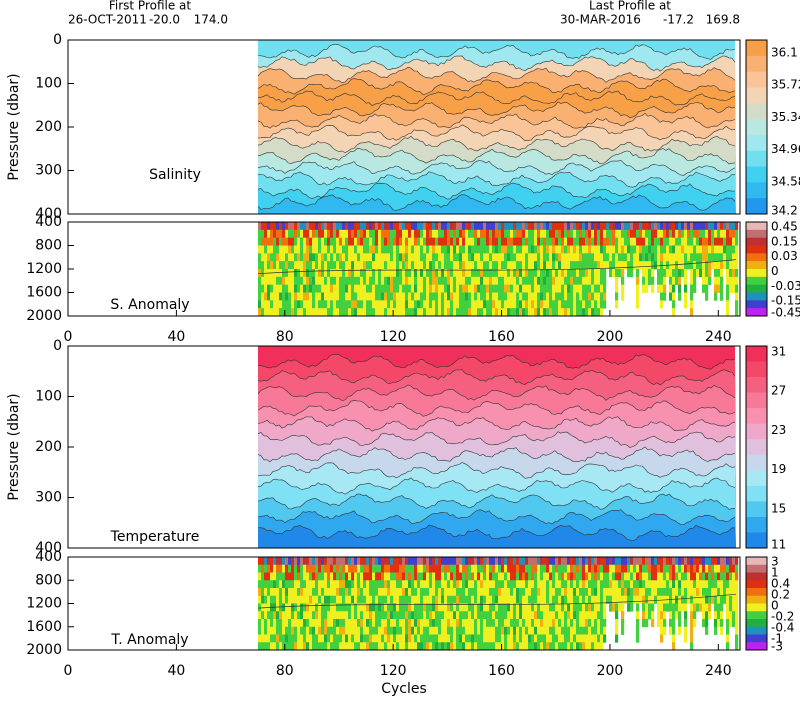 The image size is (800, 704). I want to click on colorbar-cell, so click(756, 509).